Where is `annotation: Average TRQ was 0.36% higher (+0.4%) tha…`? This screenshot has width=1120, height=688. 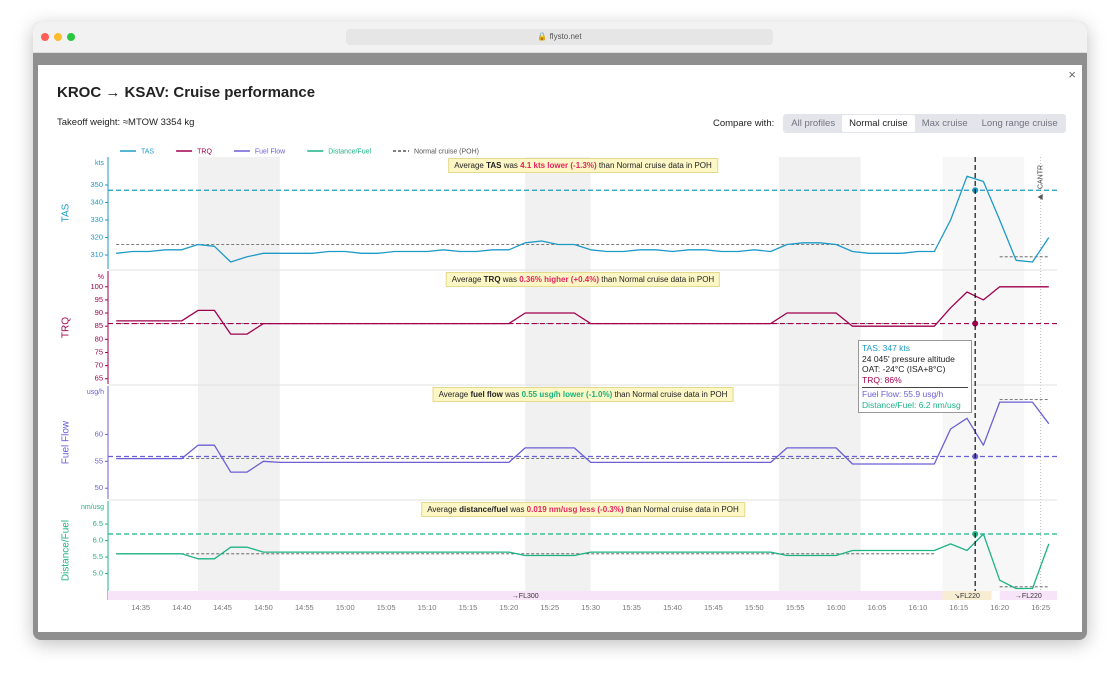 annotation: Average TRQ was 0.36% higher (+0.4%) tha… is located at coordinates (583, 279).